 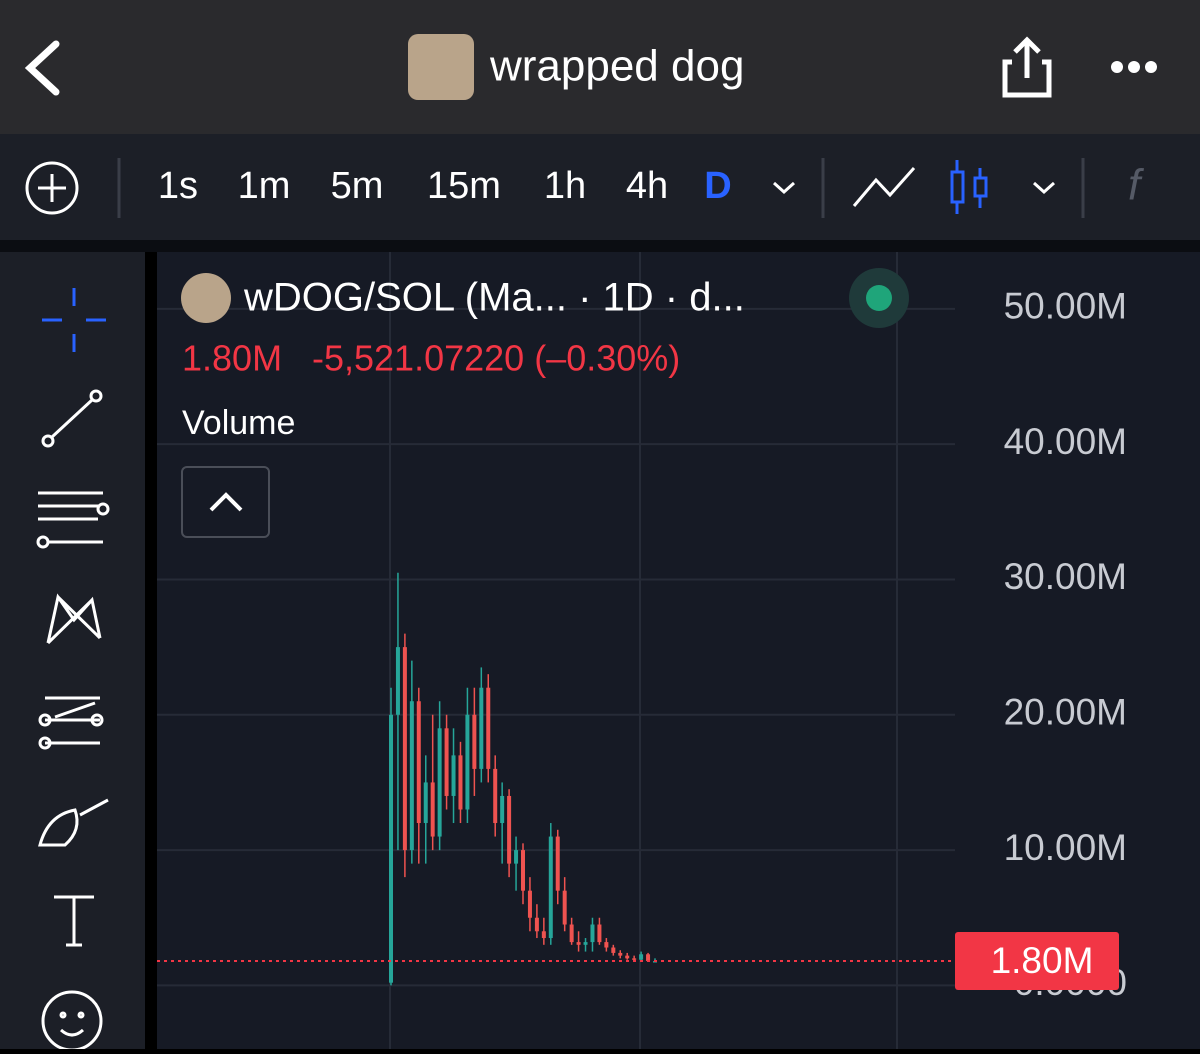 I want to click on page-title: wrapped dog, so click(x=616, y=66).